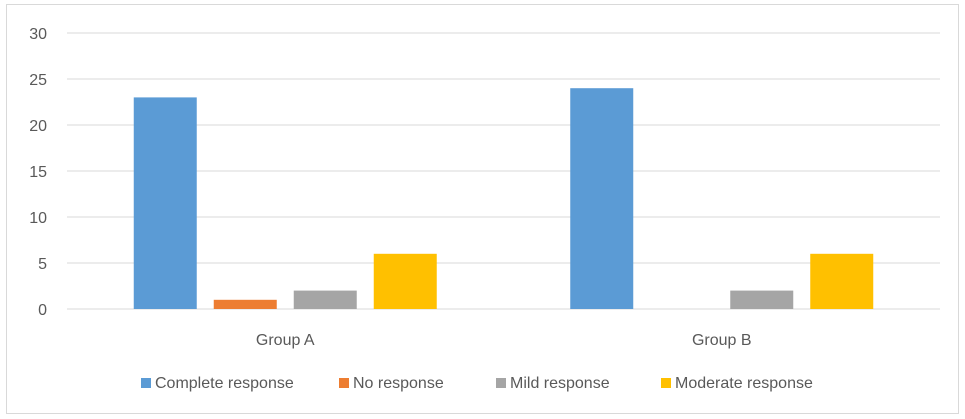 This screenshot has height=419, width=965. What do you see at coordinates (405, 281) in the screenshot?
I see `bar-moderate-response-group-a` at bounding box center [405, 281].